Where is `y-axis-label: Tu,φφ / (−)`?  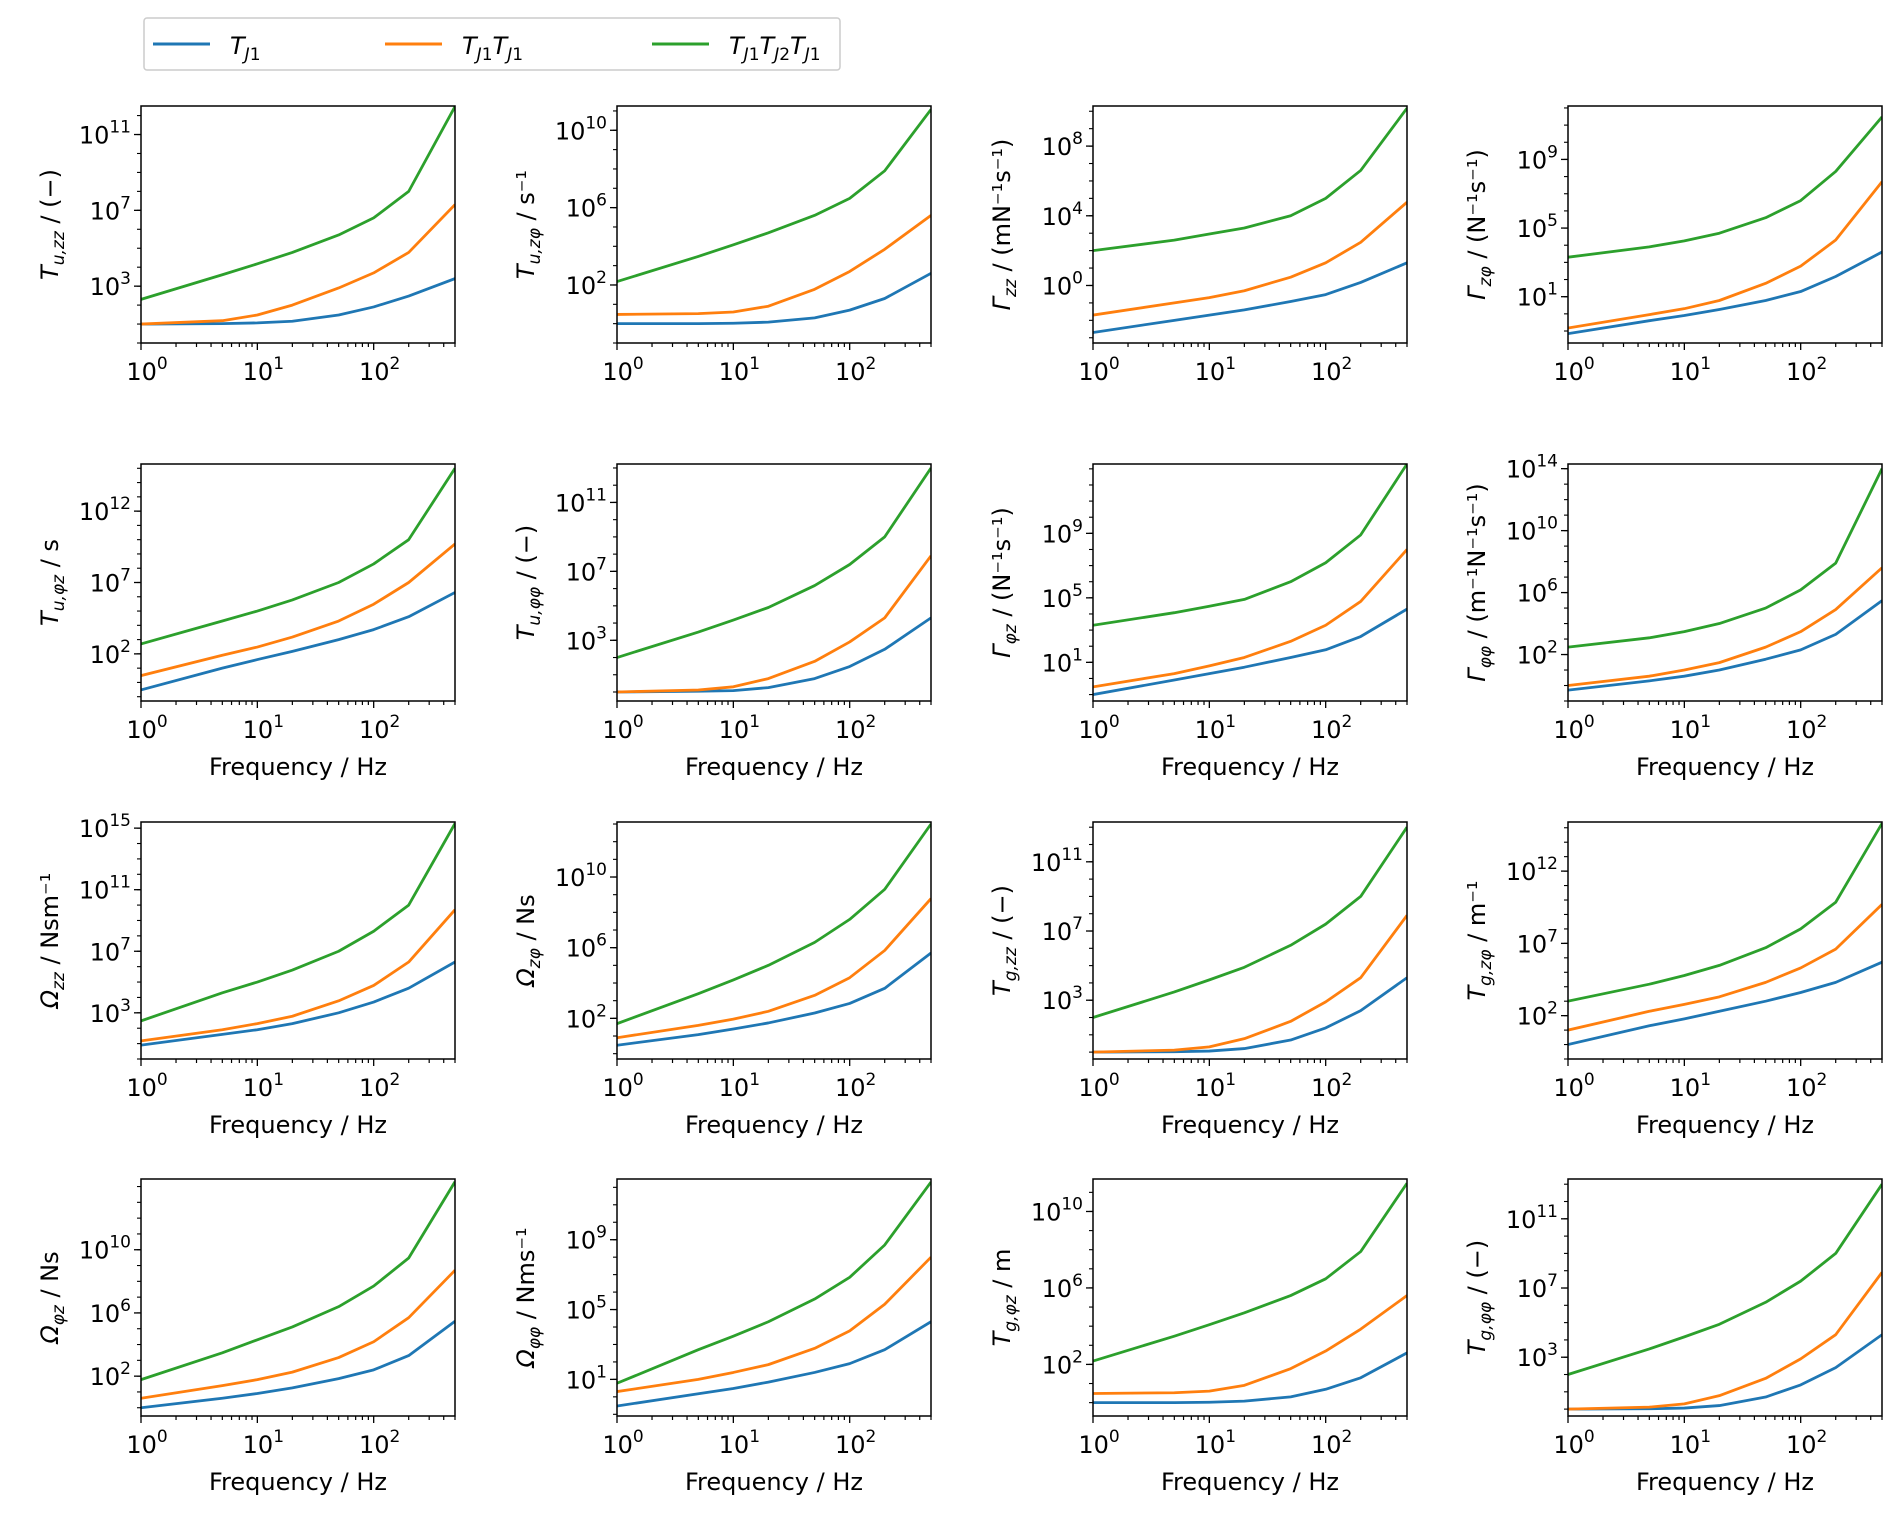
y-axis-label: Tu,φφ / (−) is located at coordinates (528, 582).